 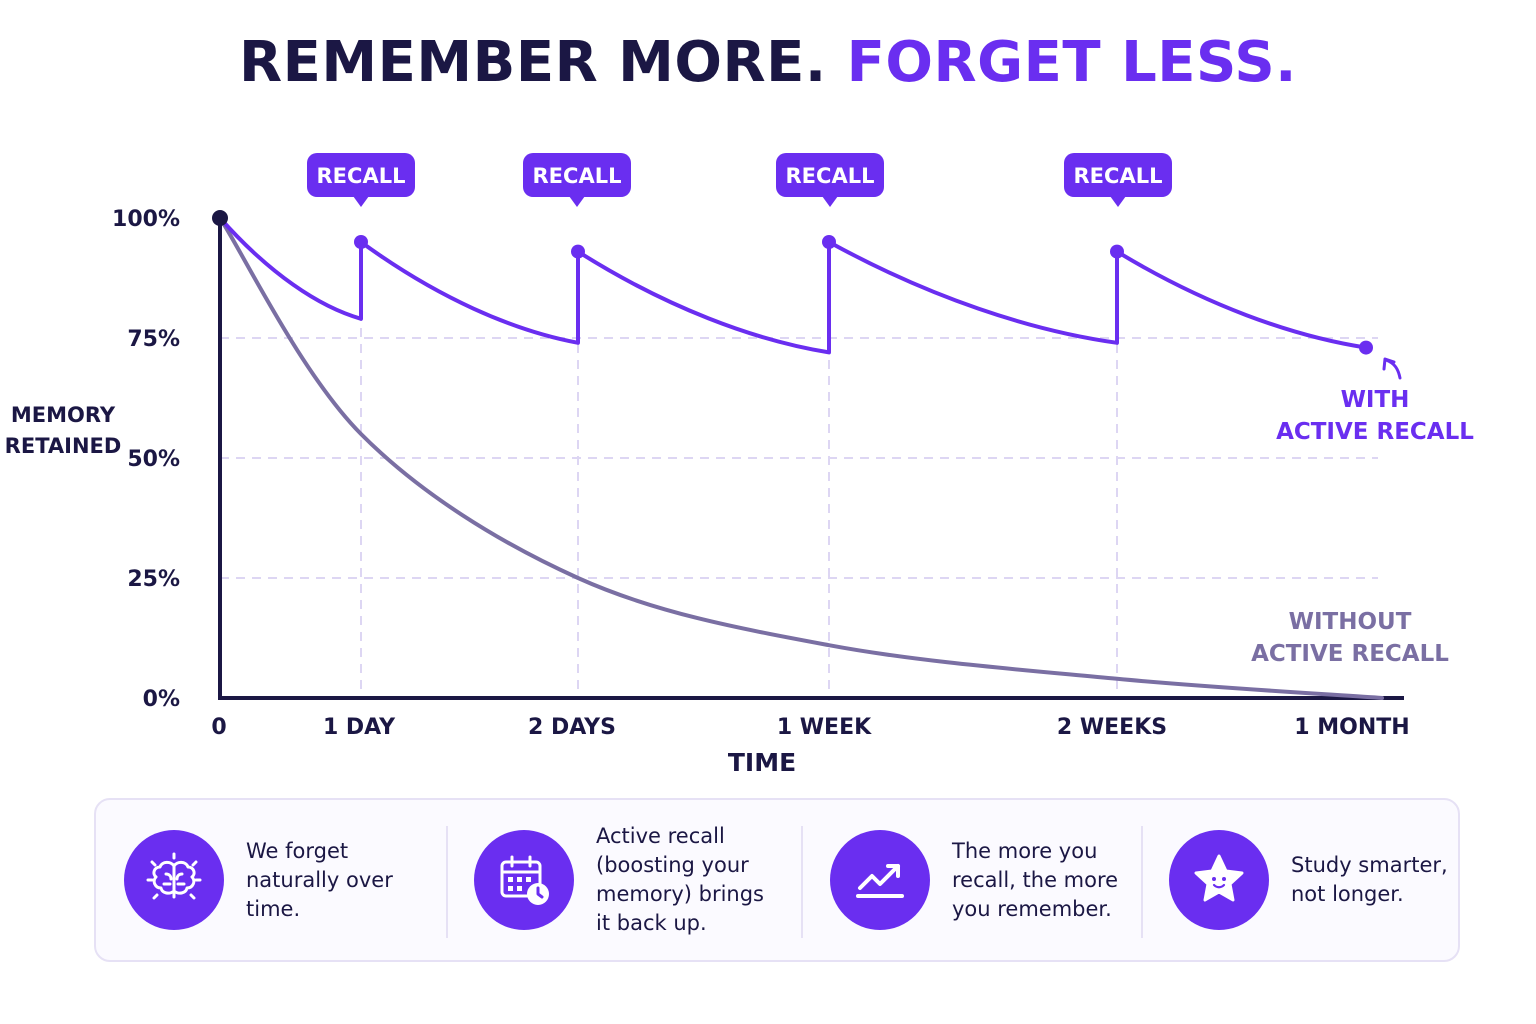 What do you see at coordinates (359, 727) in the screenshot?
I see `x-tick-label: 1 DAY` at bounding box center [359, 727].